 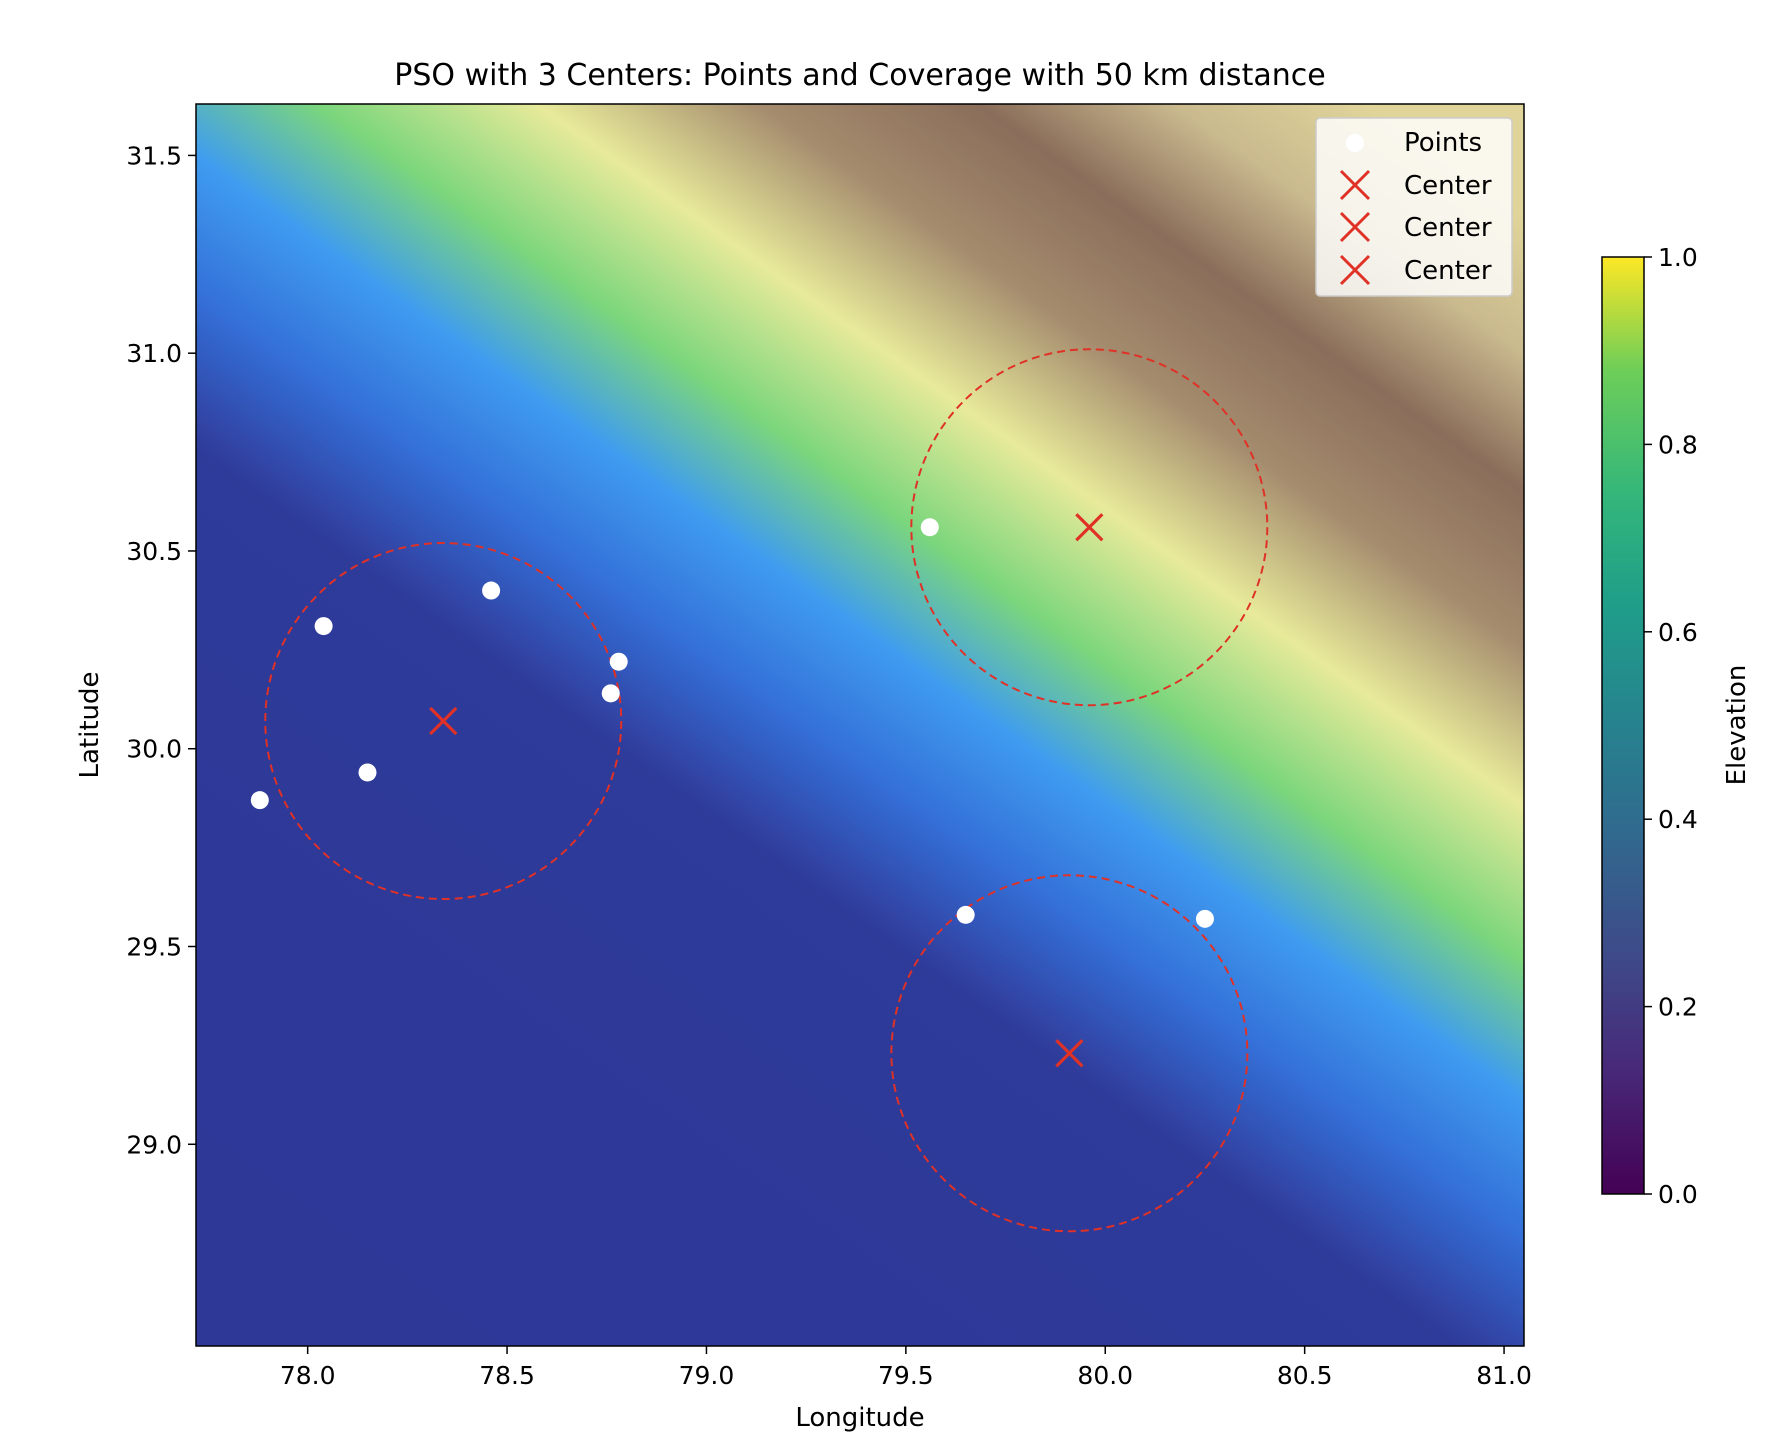 I want to click on colorbar-tick-label: 0.6, so click(x=1678, y=632).